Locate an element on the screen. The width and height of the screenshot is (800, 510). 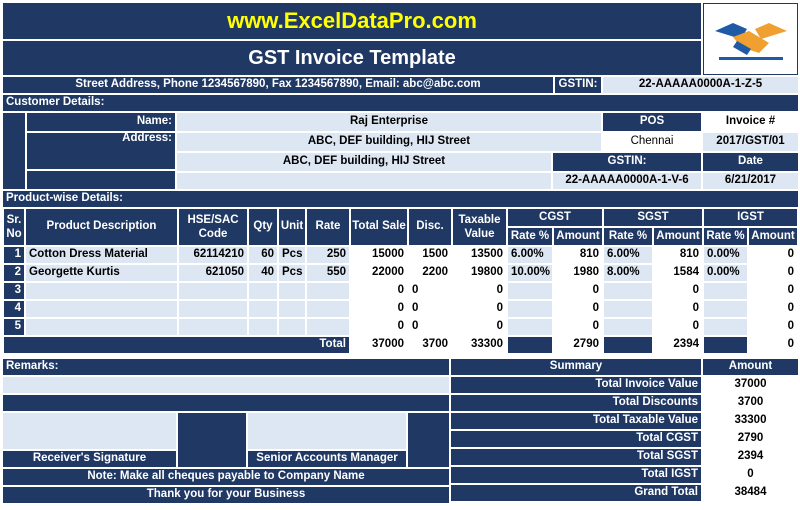
row-code: 621050 is located at coordinates (213, 273).